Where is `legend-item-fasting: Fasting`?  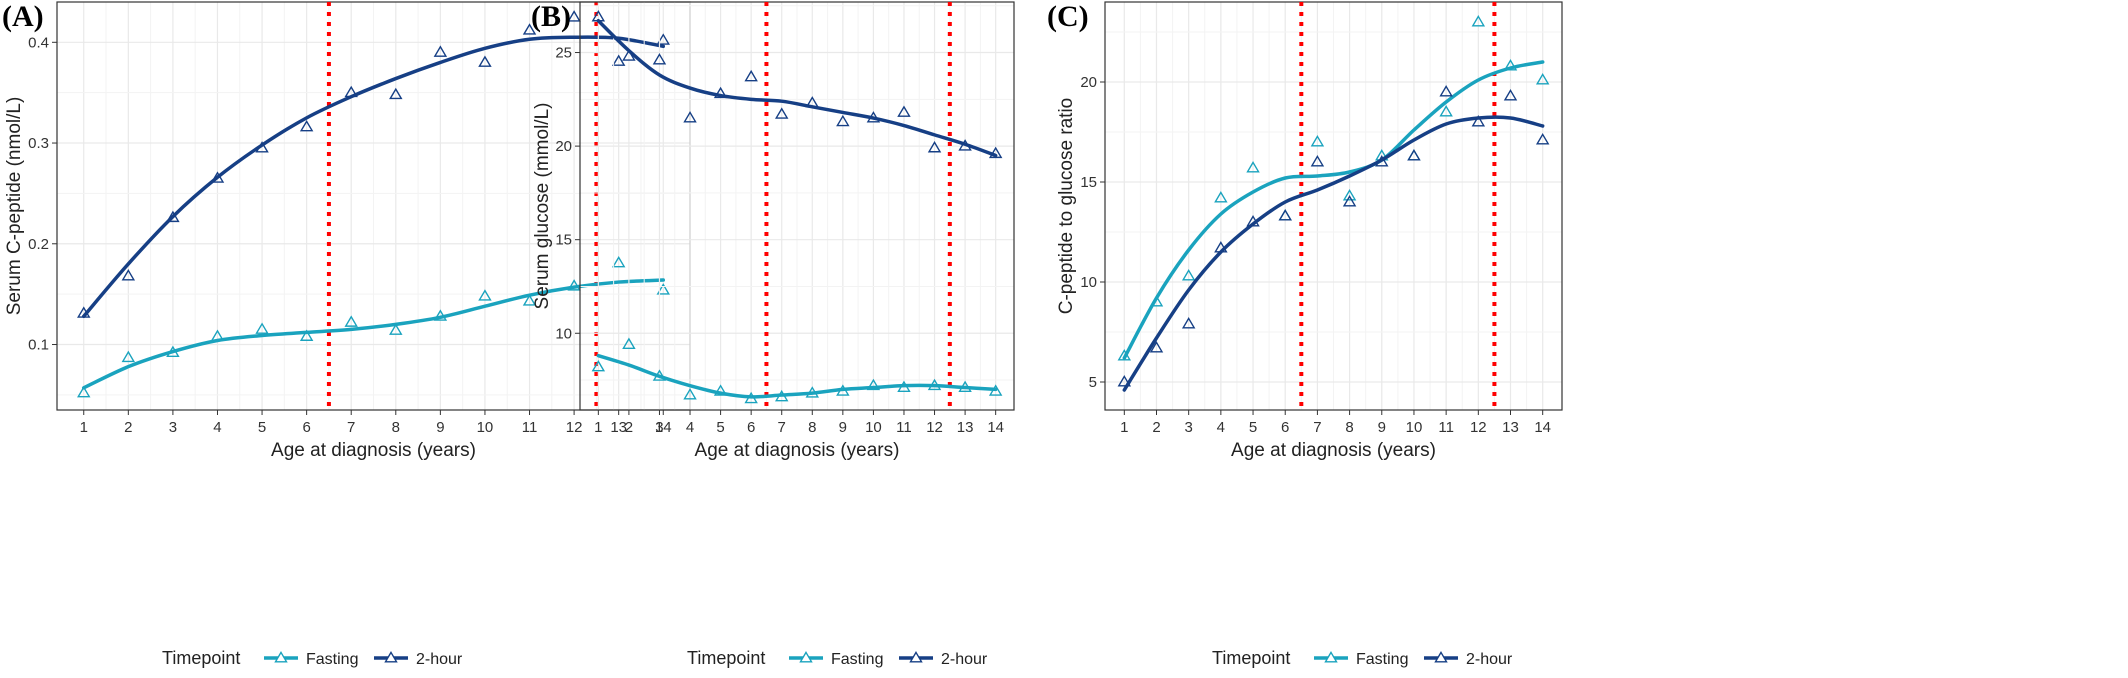
legend-item-fasting: Fasting is located at coordinates (836, 659).